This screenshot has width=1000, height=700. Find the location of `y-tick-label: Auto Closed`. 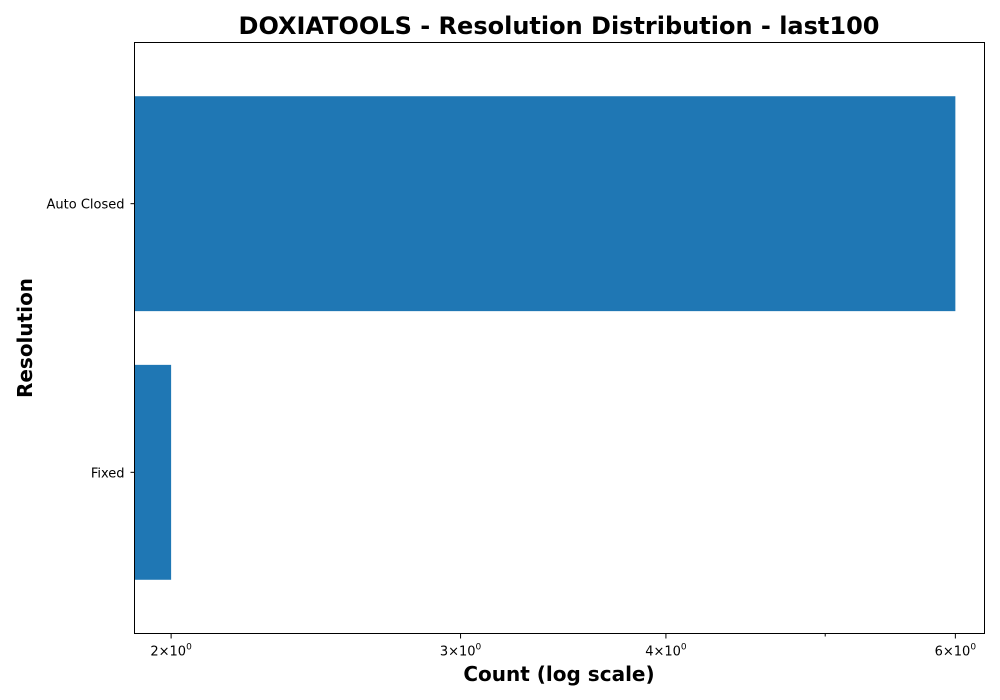

y-tick-label: Auto Closed is located at coordinates (86, 205).